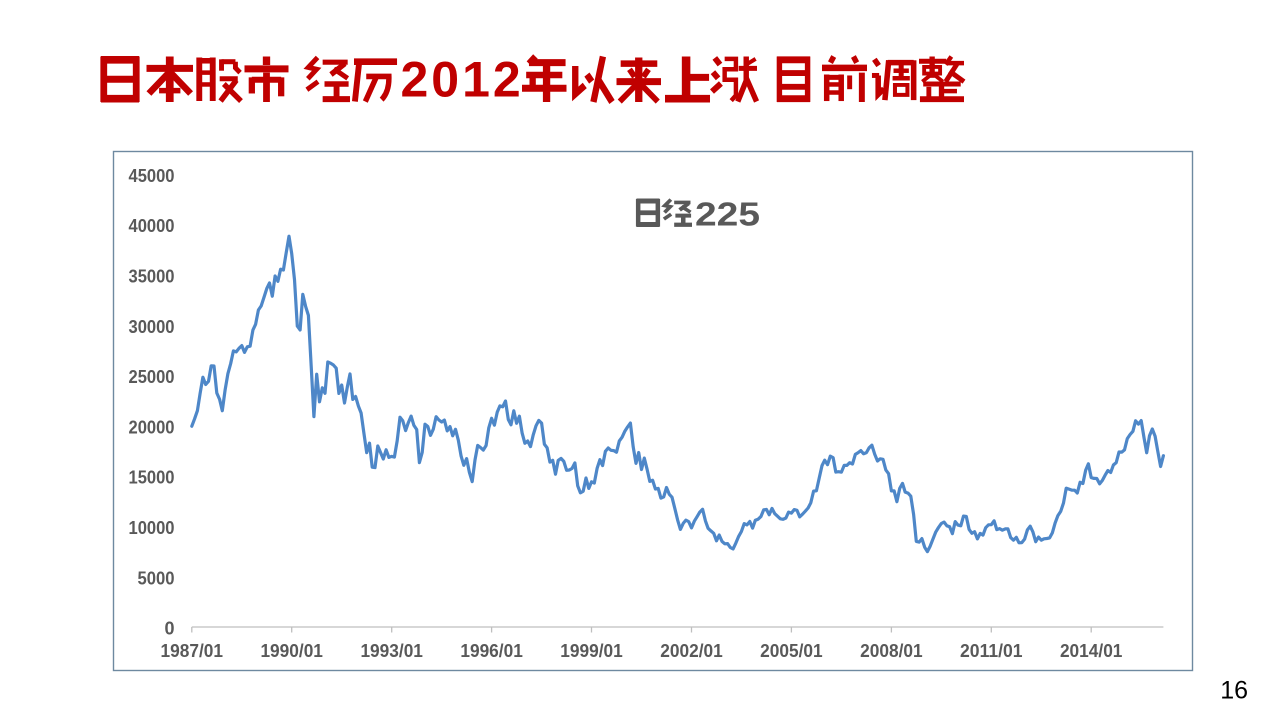  What do you see at coordinates (1234, 691) in the screenshot?
I see `svg-text: 16` at bounding box center [1234, 691].